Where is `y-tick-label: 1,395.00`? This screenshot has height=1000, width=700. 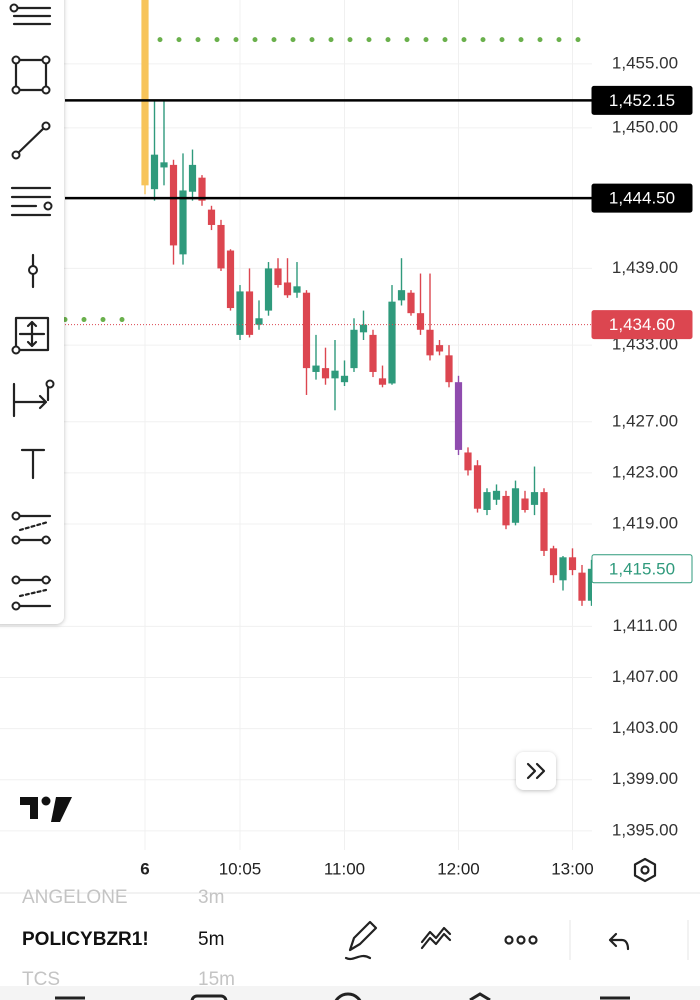 y-tick-label: 1,395.00 is located at coordinates (645, 829).